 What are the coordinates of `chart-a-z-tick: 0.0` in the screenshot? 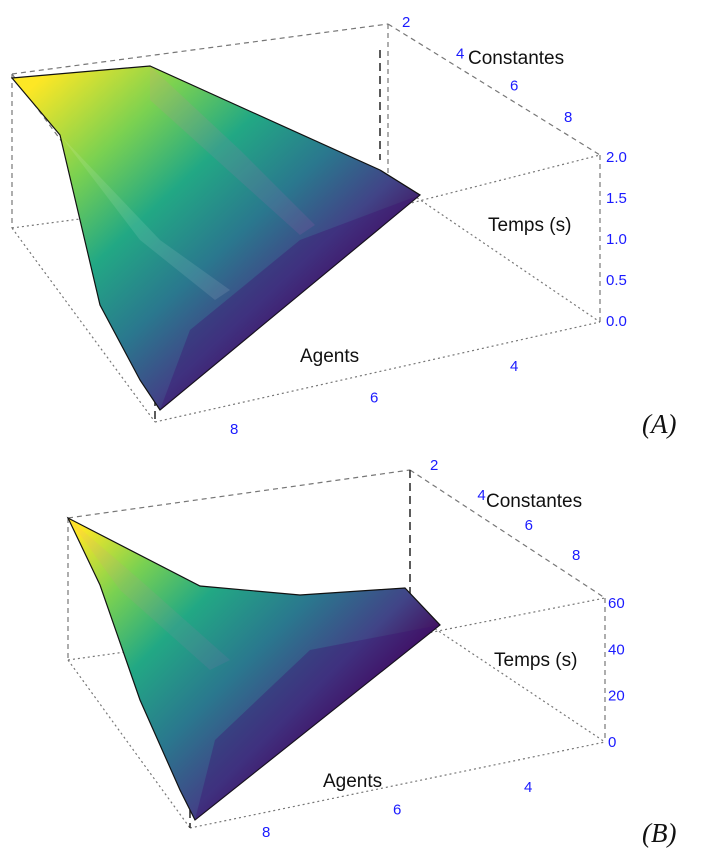 It's located at (616, 321).